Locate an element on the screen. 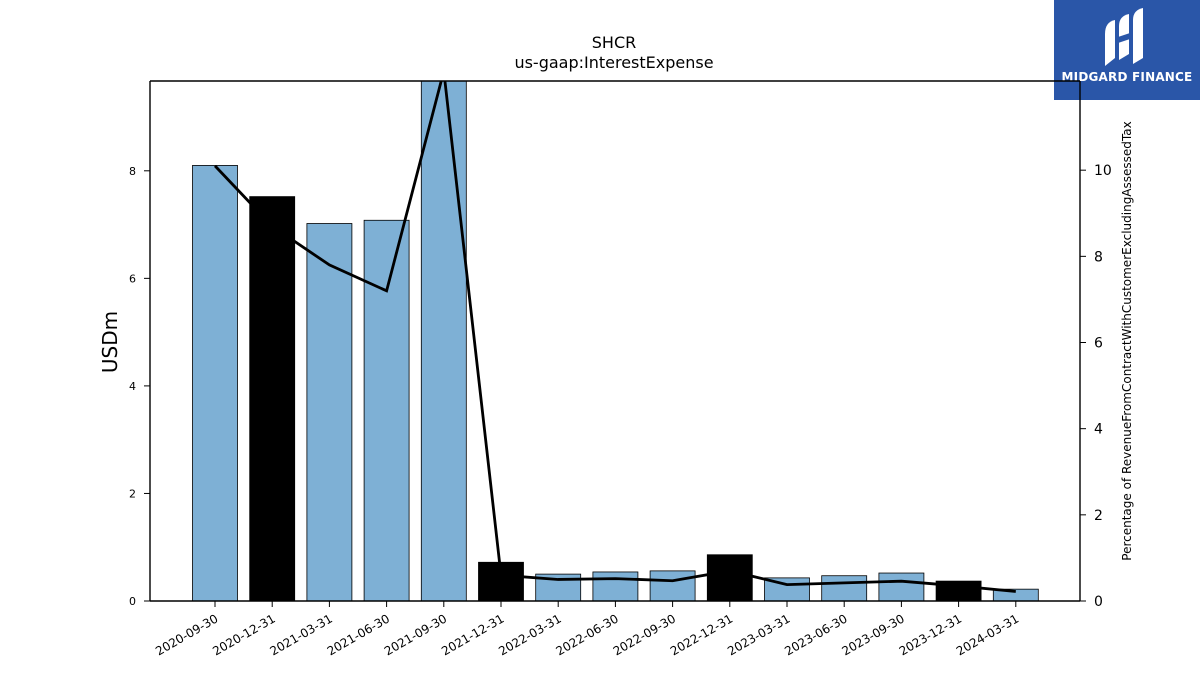  y2-tick-label: 6 is located at coordinates (1098, 344).